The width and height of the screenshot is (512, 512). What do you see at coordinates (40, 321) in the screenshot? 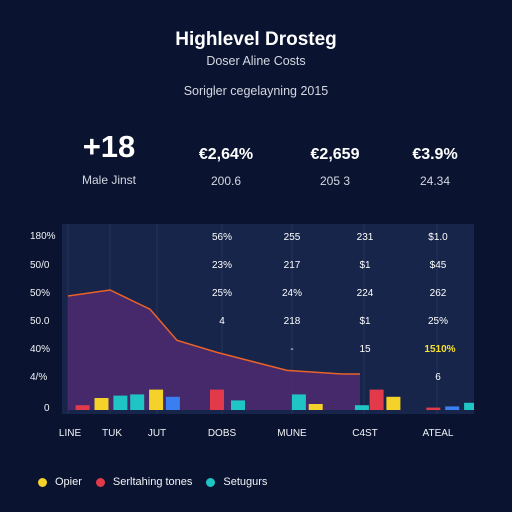
I see `y-axis-label: 50.0` at bounding box center [40, 321].